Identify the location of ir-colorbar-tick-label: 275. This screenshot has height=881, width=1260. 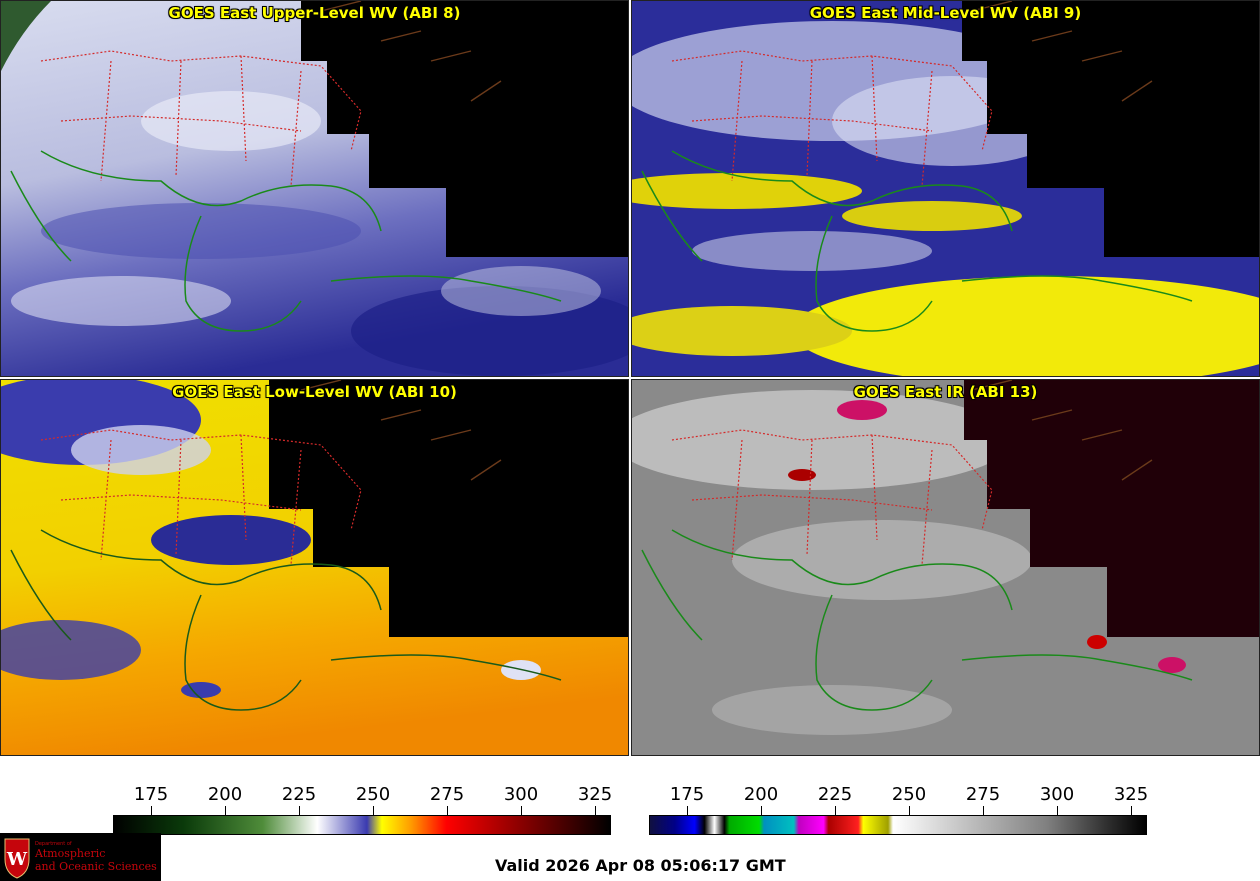
(983, 794).